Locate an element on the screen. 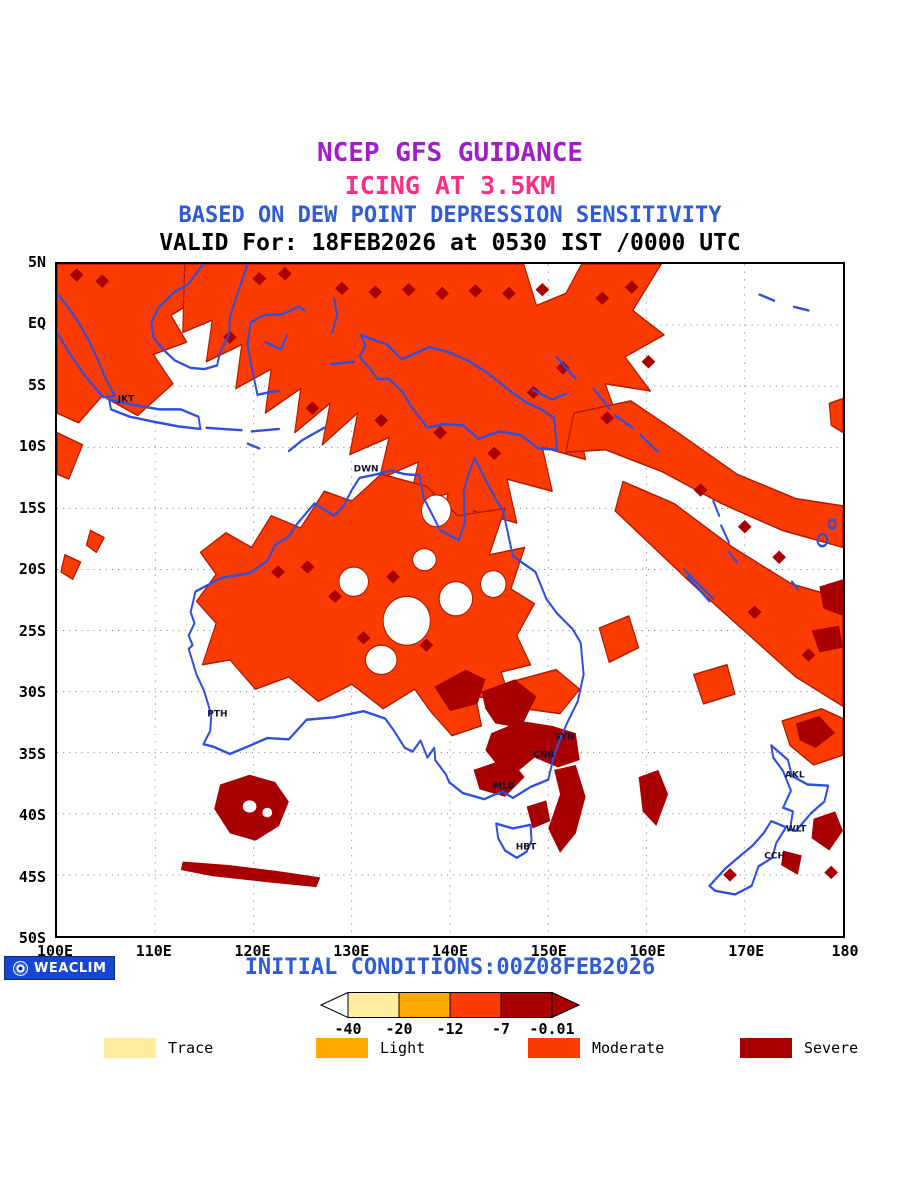  lat-tick-label: 20S is located at coordinates (32, 569).